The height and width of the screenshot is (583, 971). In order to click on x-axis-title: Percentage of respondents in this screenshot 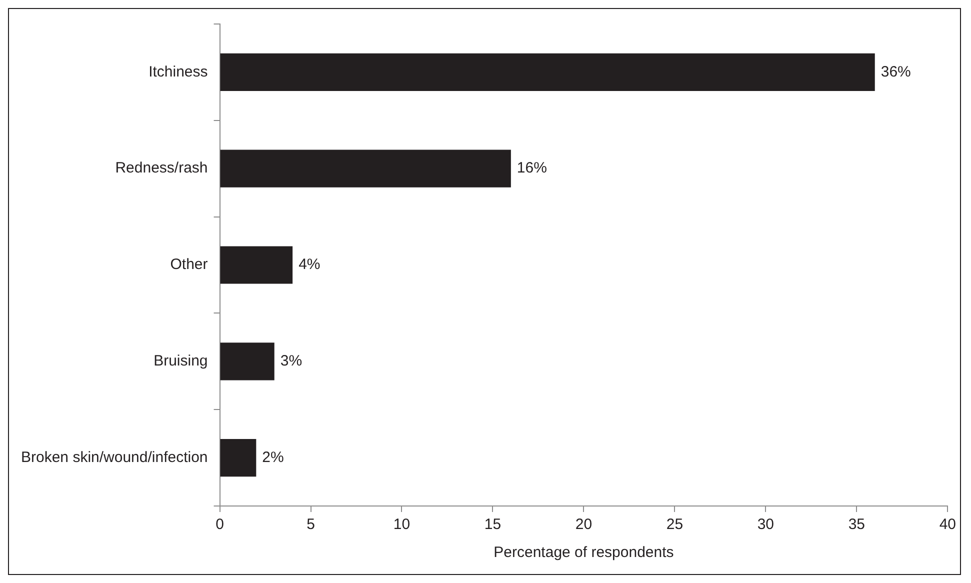, I will do `click(584, 553)`.